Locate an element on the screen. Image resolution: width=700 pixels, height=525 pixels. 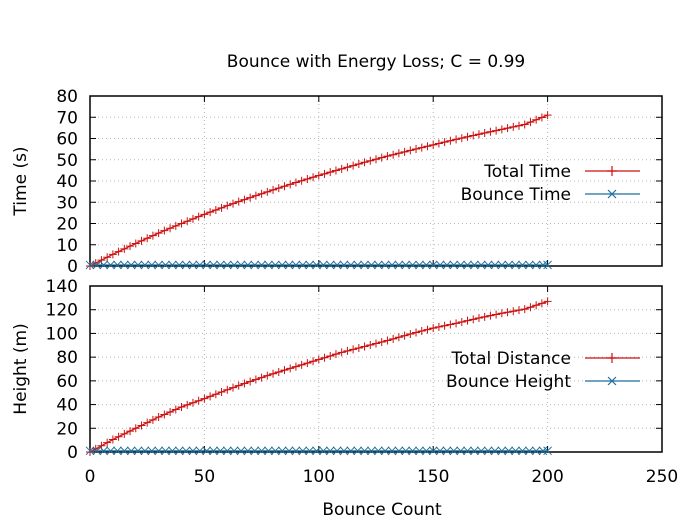
y-tick-label: 10 is located at coordinates (67, 246).